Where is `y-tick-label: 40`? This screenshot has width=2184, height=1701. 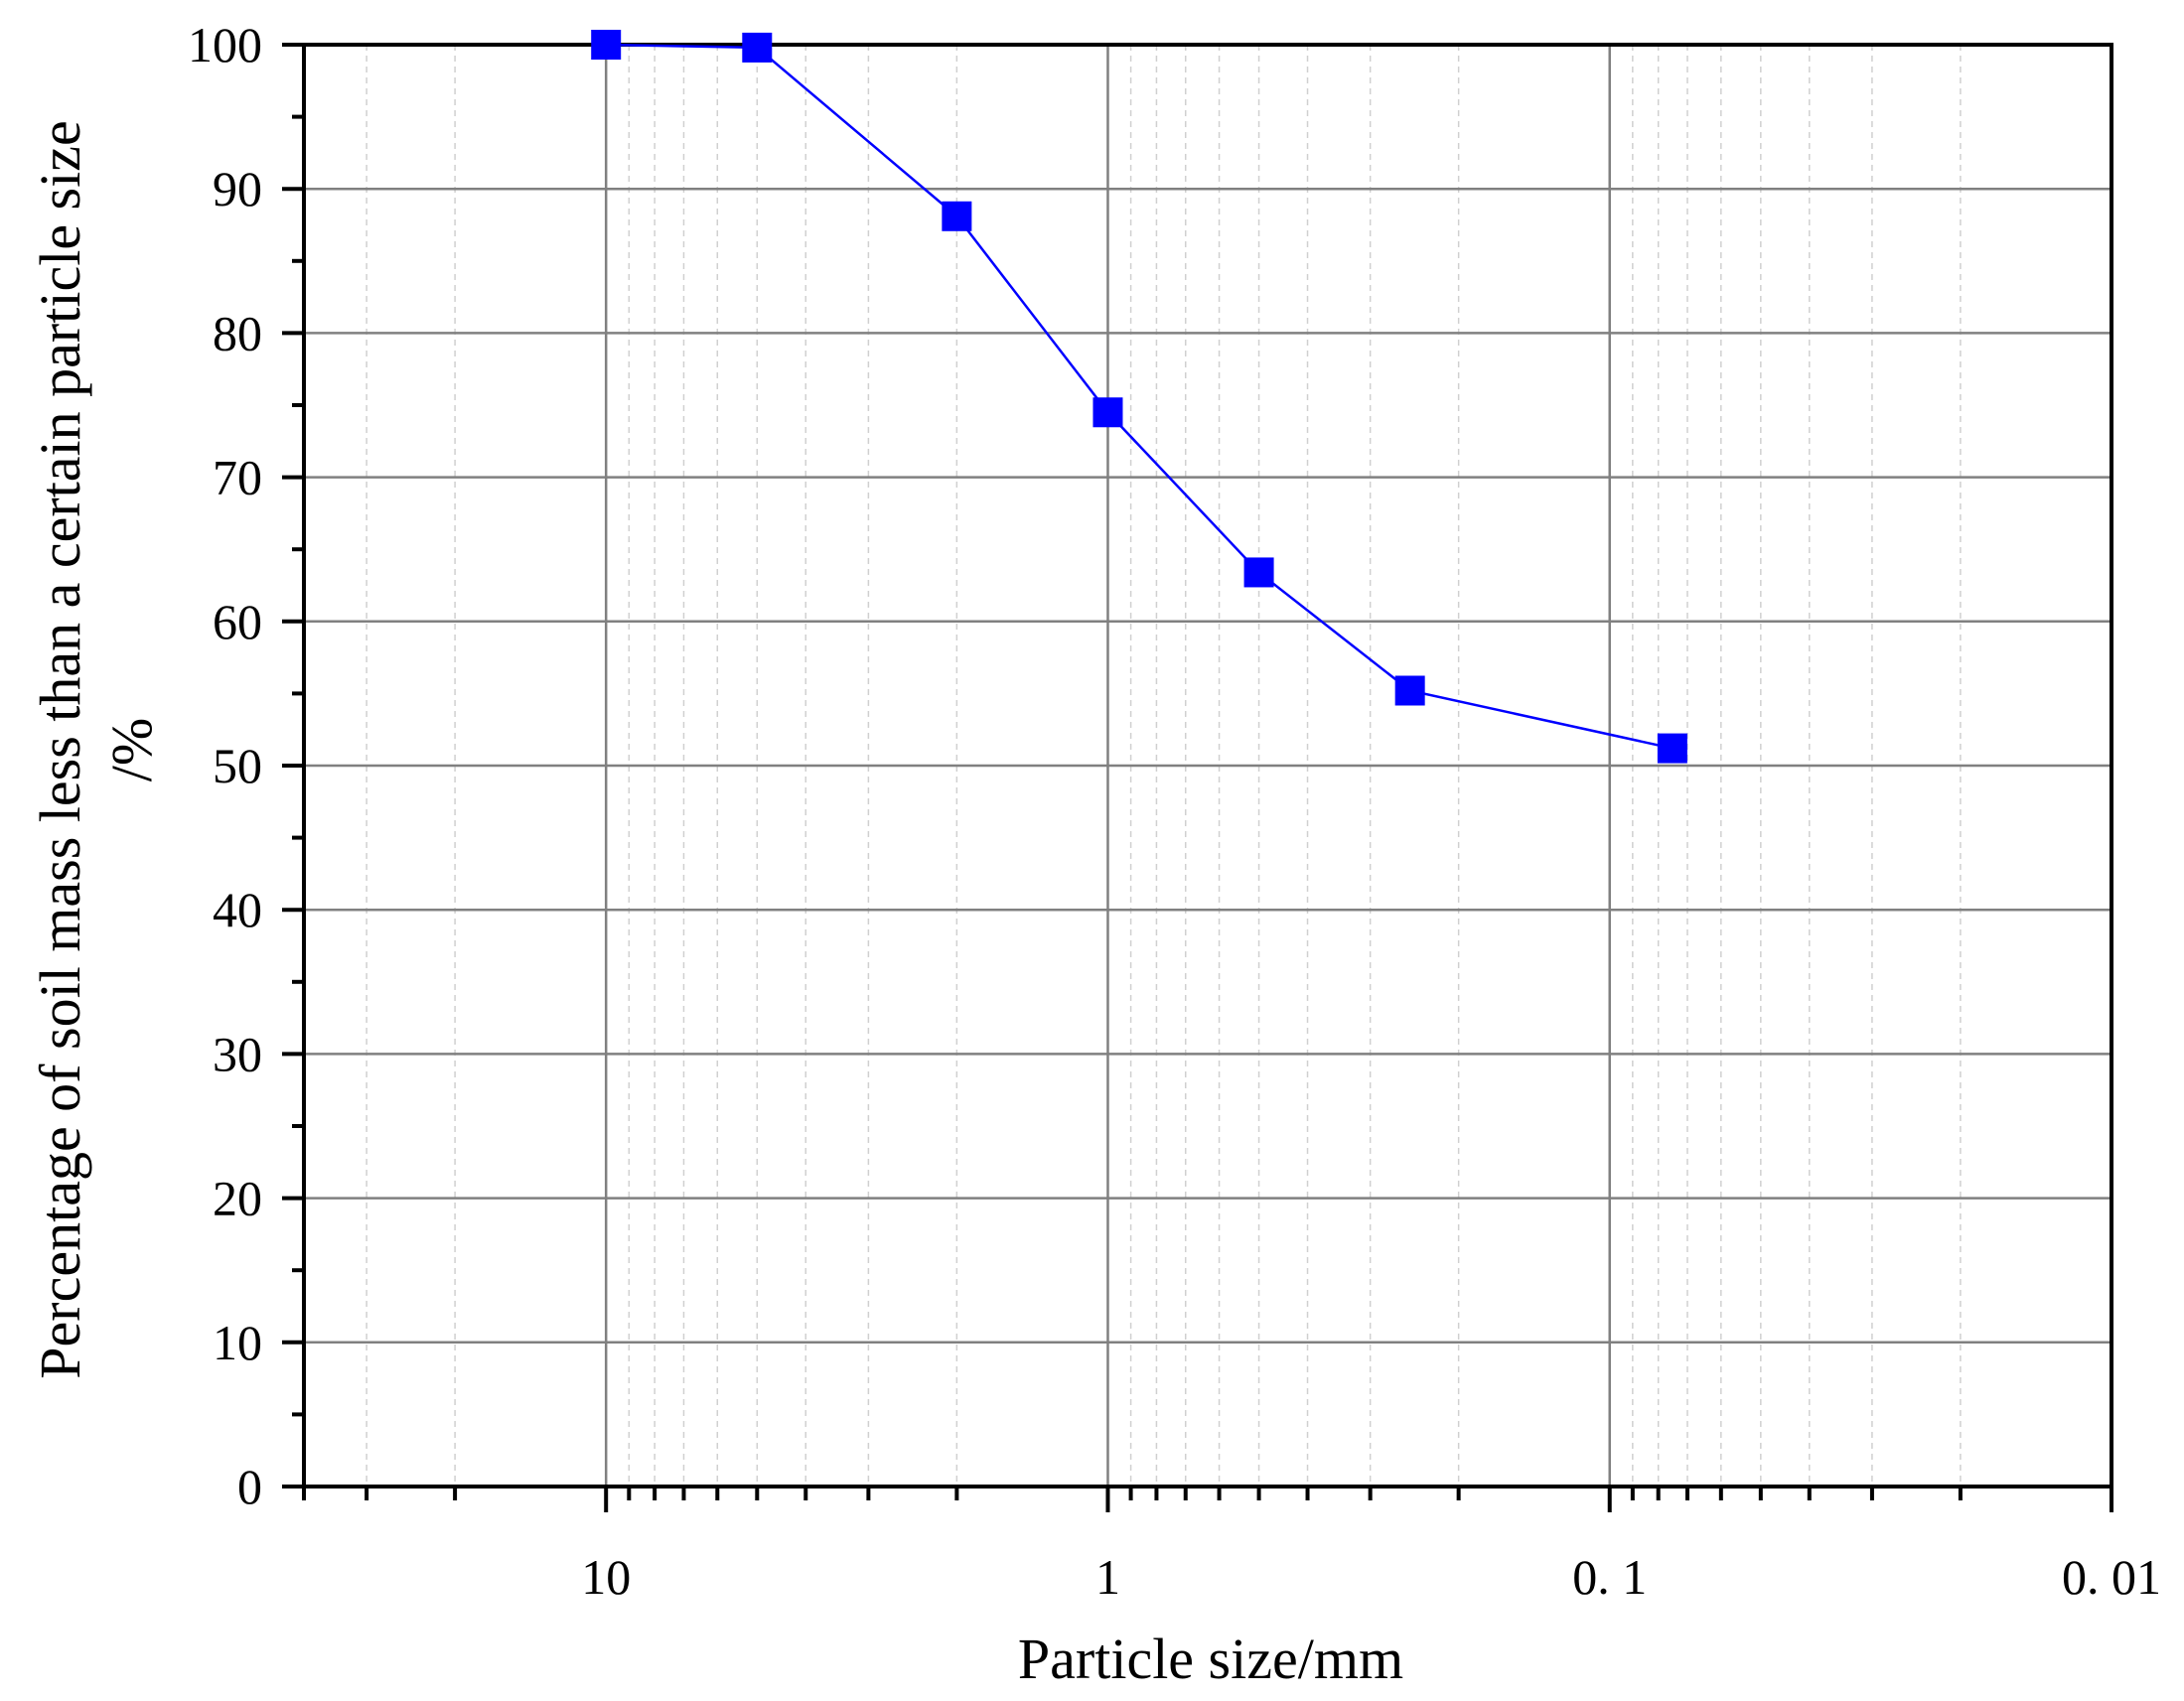
y-tick-label: 40 is located at coordinates (237, 909).